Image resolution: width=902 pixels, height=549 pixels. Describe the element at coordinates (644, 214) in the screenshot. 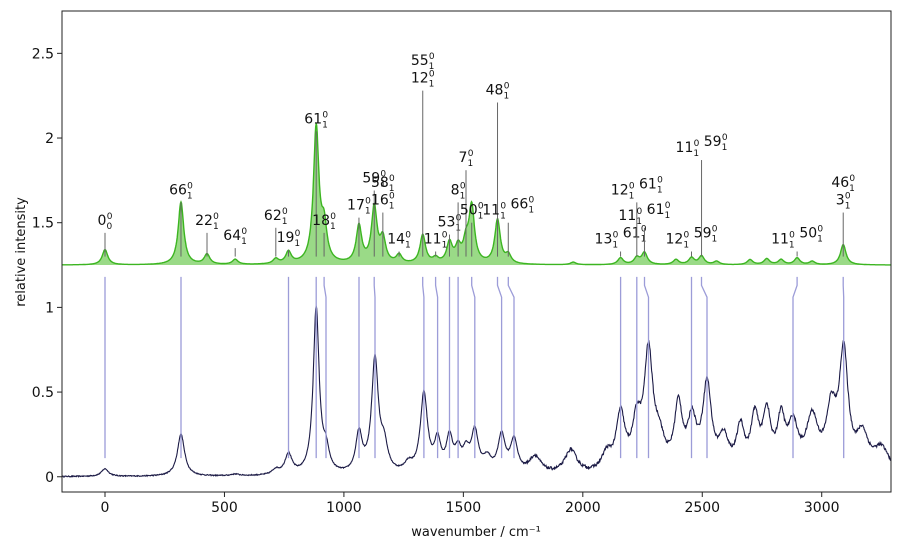

I see `peak-label: 1110 6110` at that location.